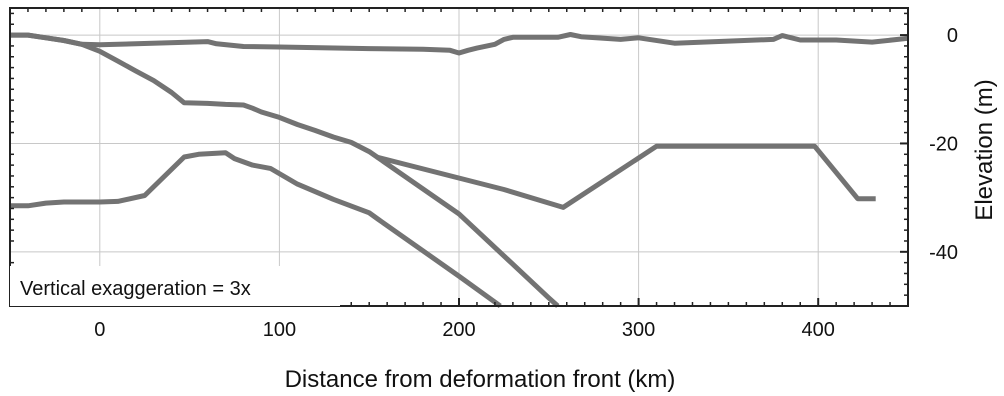  I want to click on x-tick-label: 100, so click(279, 330).